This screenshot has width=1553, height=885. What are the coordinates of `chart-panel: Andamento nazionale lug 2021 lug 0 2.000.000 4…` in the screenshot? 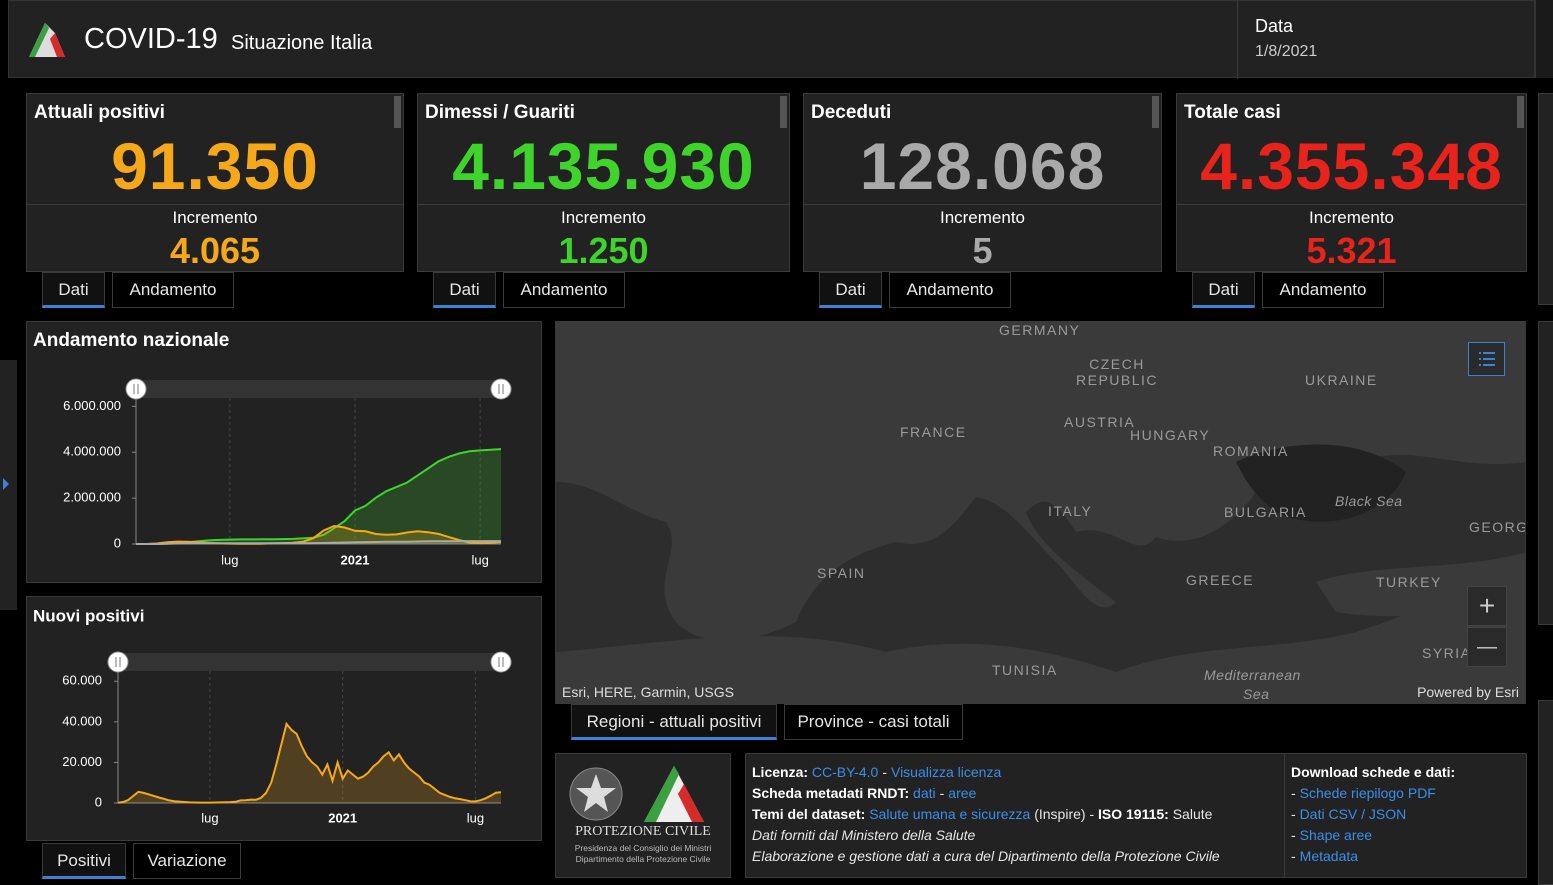 It's located at (284, 452).